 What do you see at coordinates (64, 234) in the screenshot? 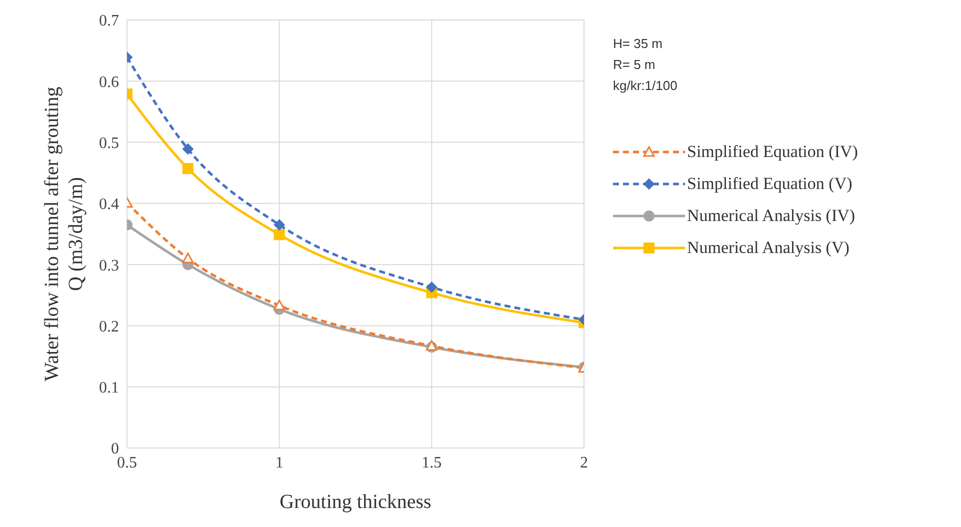
I see `y-axis-title: Water flow into tunnel after grouting Q (m3/day/m)` at bounding box center [64, 234].